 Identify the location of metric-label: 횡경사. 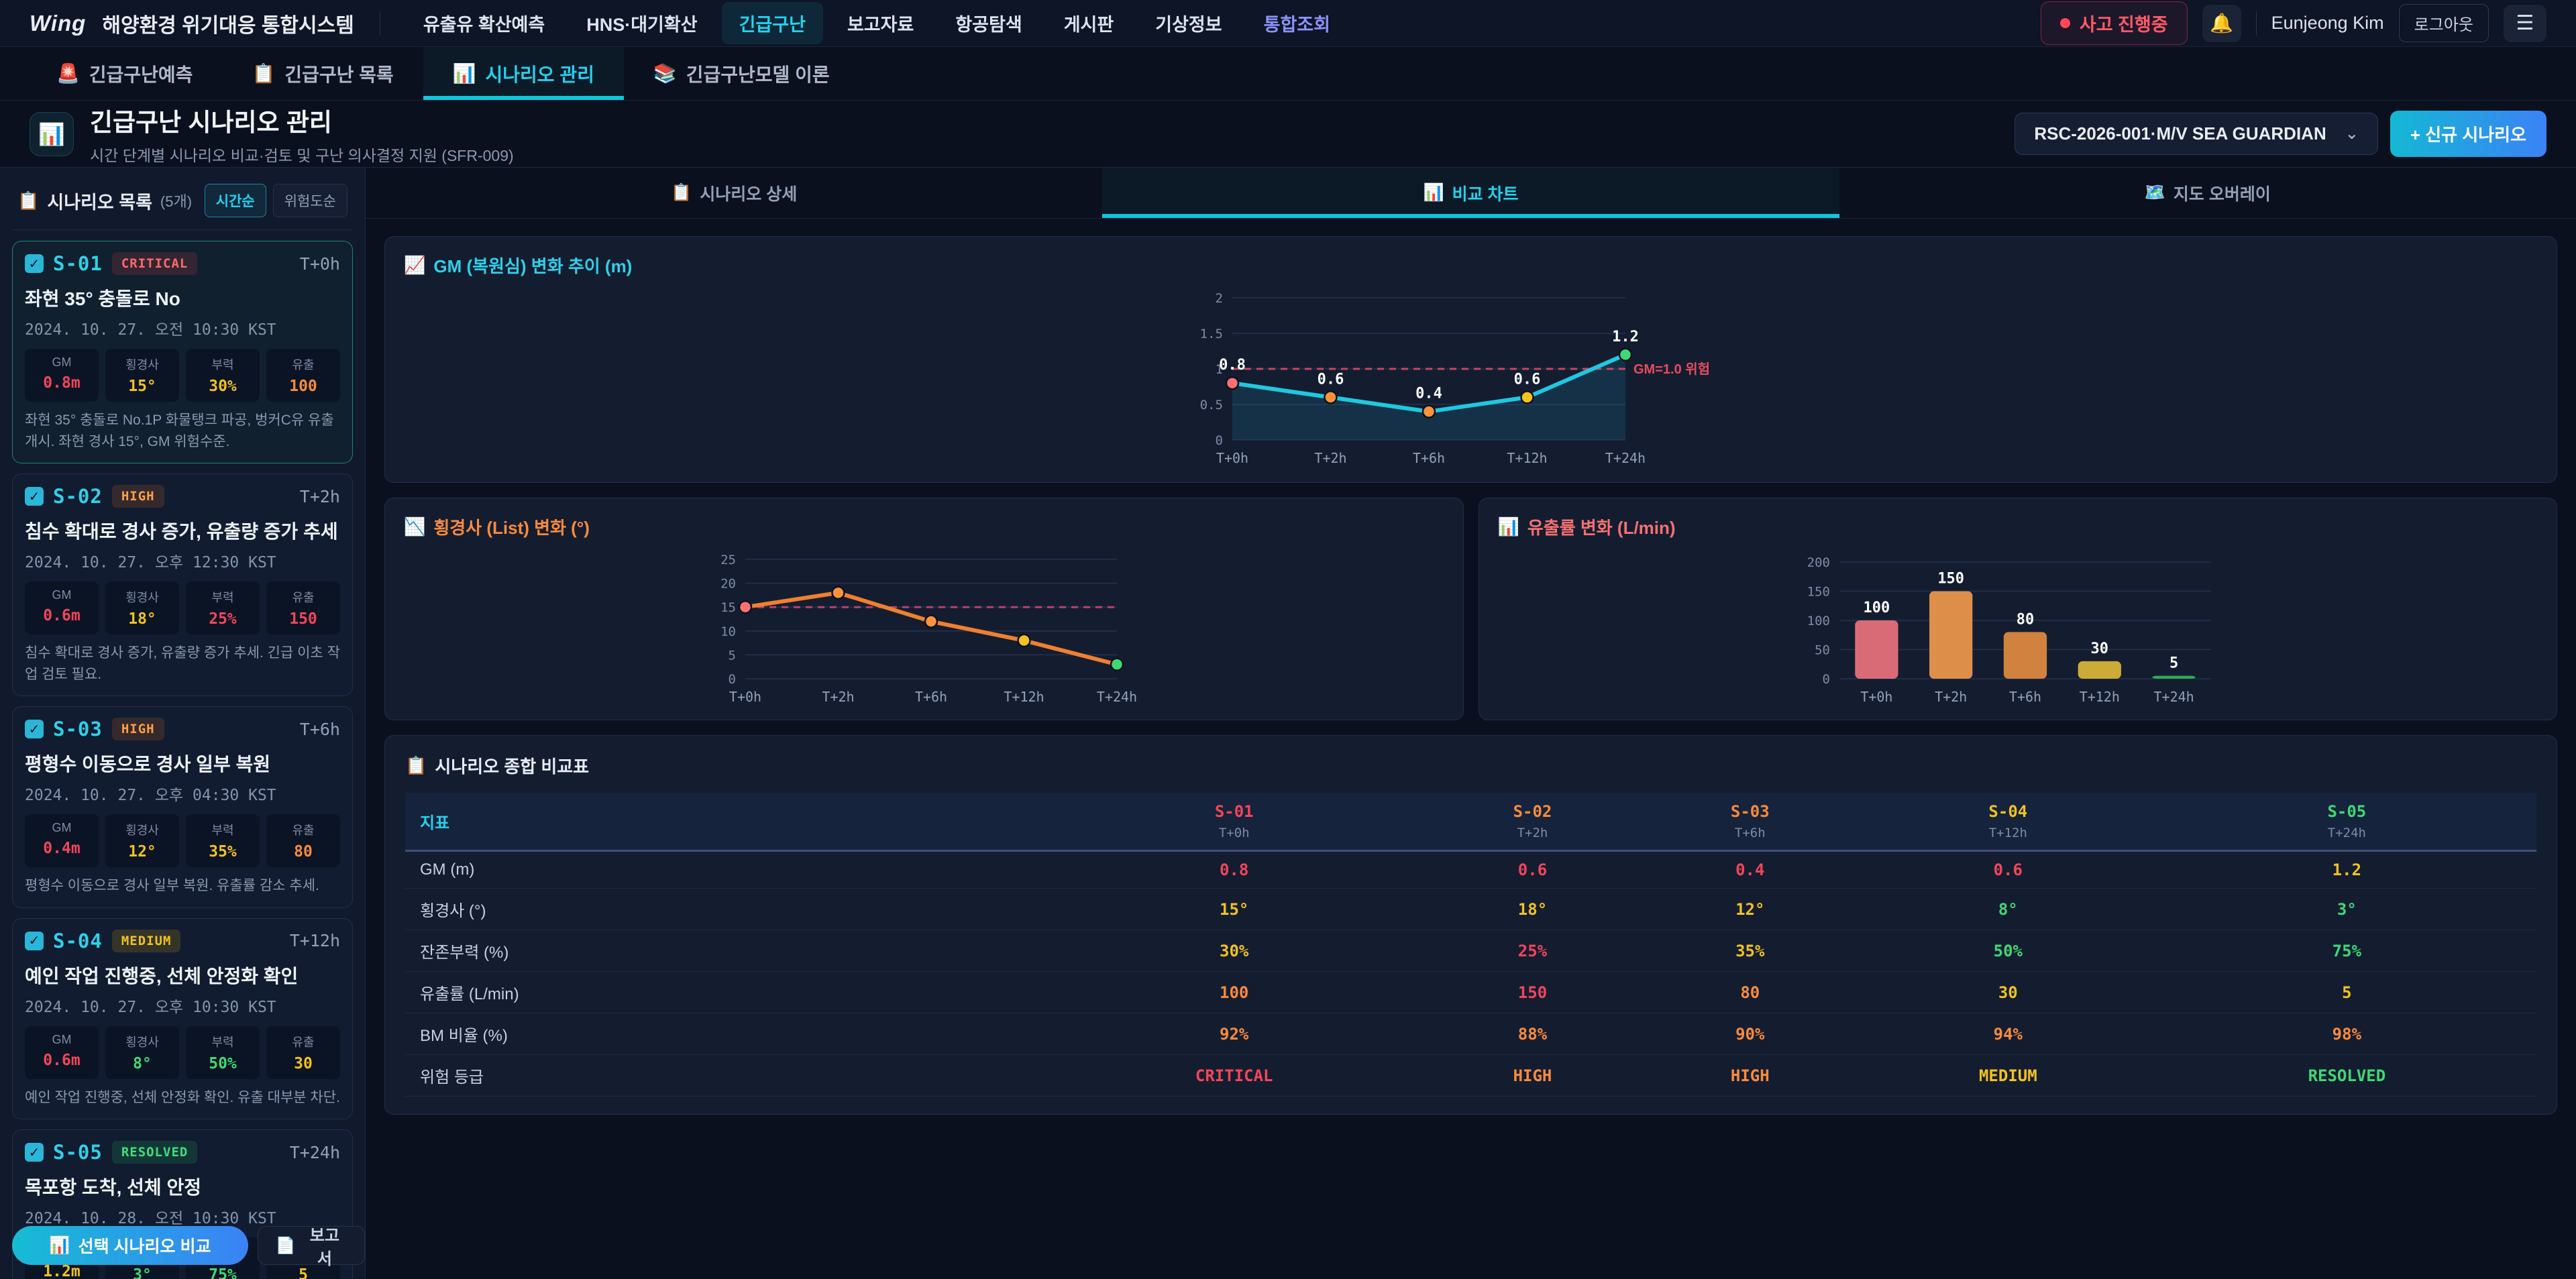
(142, 1042).